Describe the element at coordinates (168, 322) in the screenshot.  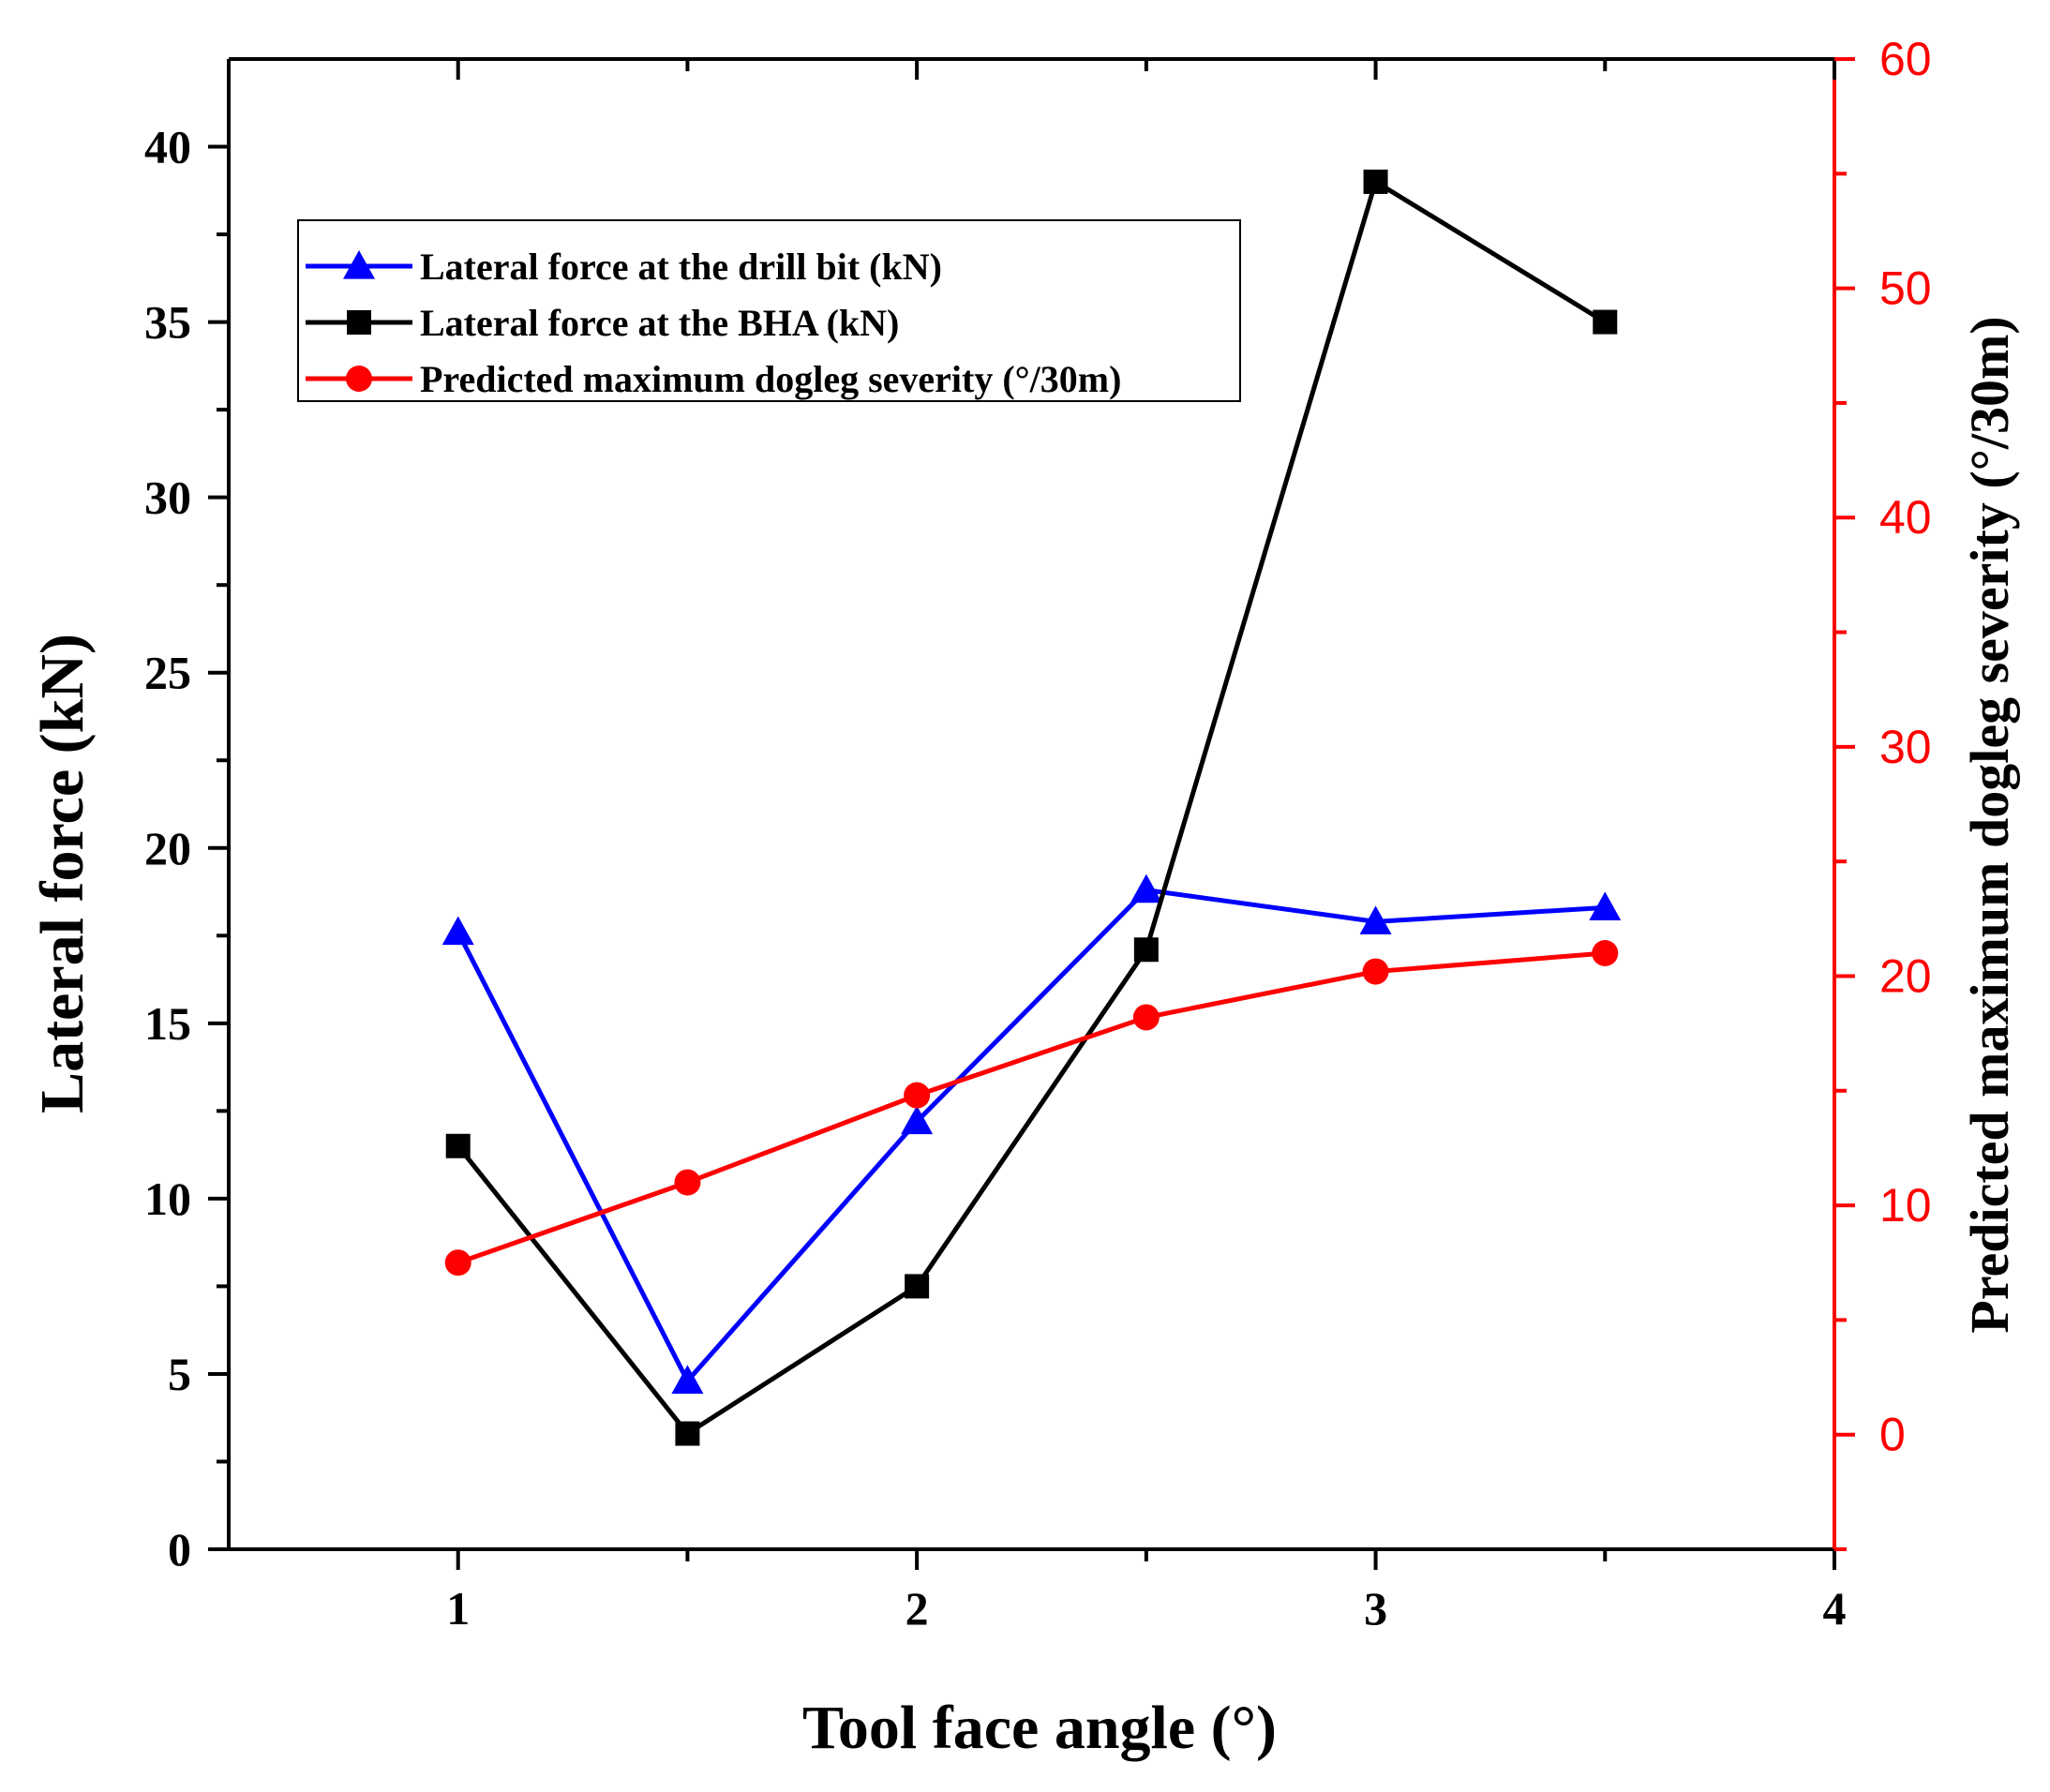
I see `y-tick-label: 35` at that location.